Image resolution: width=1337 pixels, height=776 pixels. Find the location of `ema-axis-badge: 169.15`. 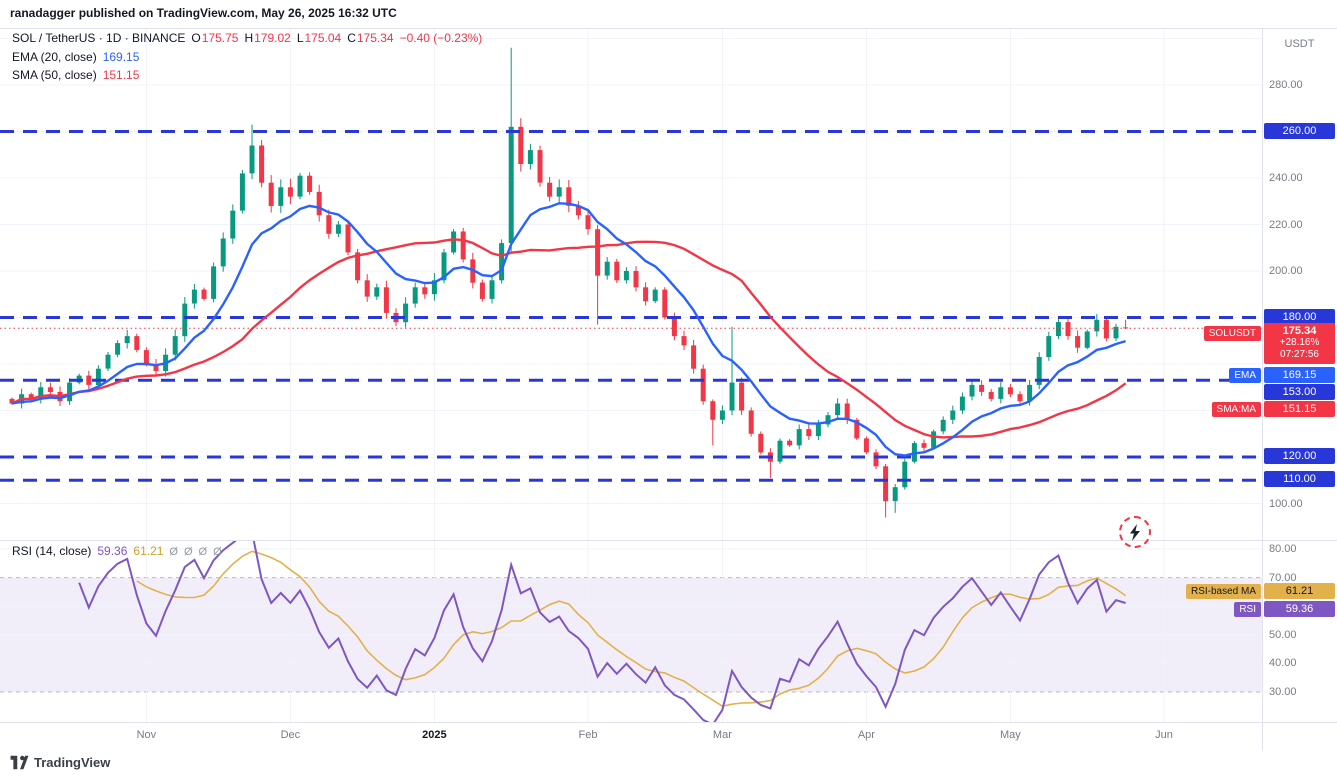

ema-axis-badge: 169.15 is located at coordinates (1299, 375).